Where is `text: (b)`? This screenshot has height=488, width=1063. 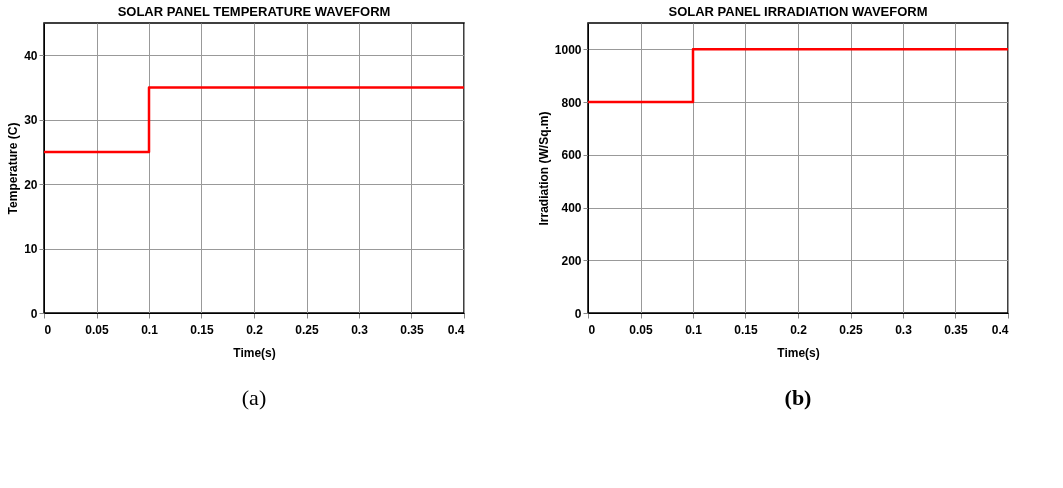
text: (b) is located at coordinates (798, 397).